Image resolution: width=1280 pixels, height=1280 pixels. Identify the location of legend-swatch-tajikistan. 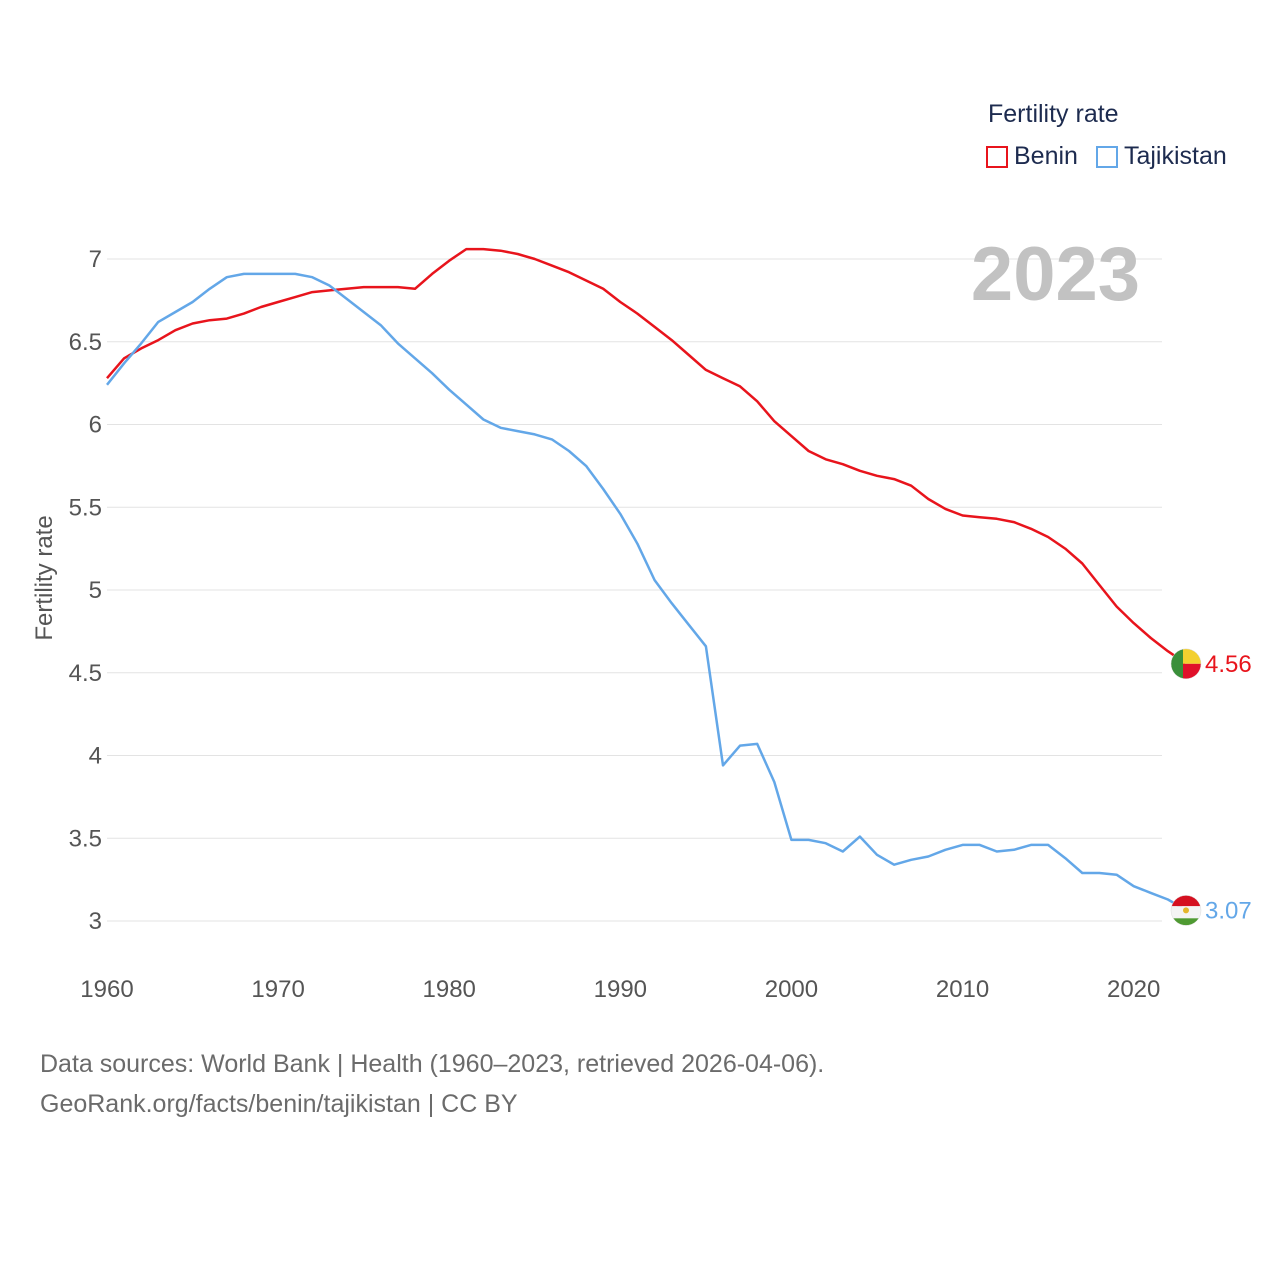
(1106, 156).